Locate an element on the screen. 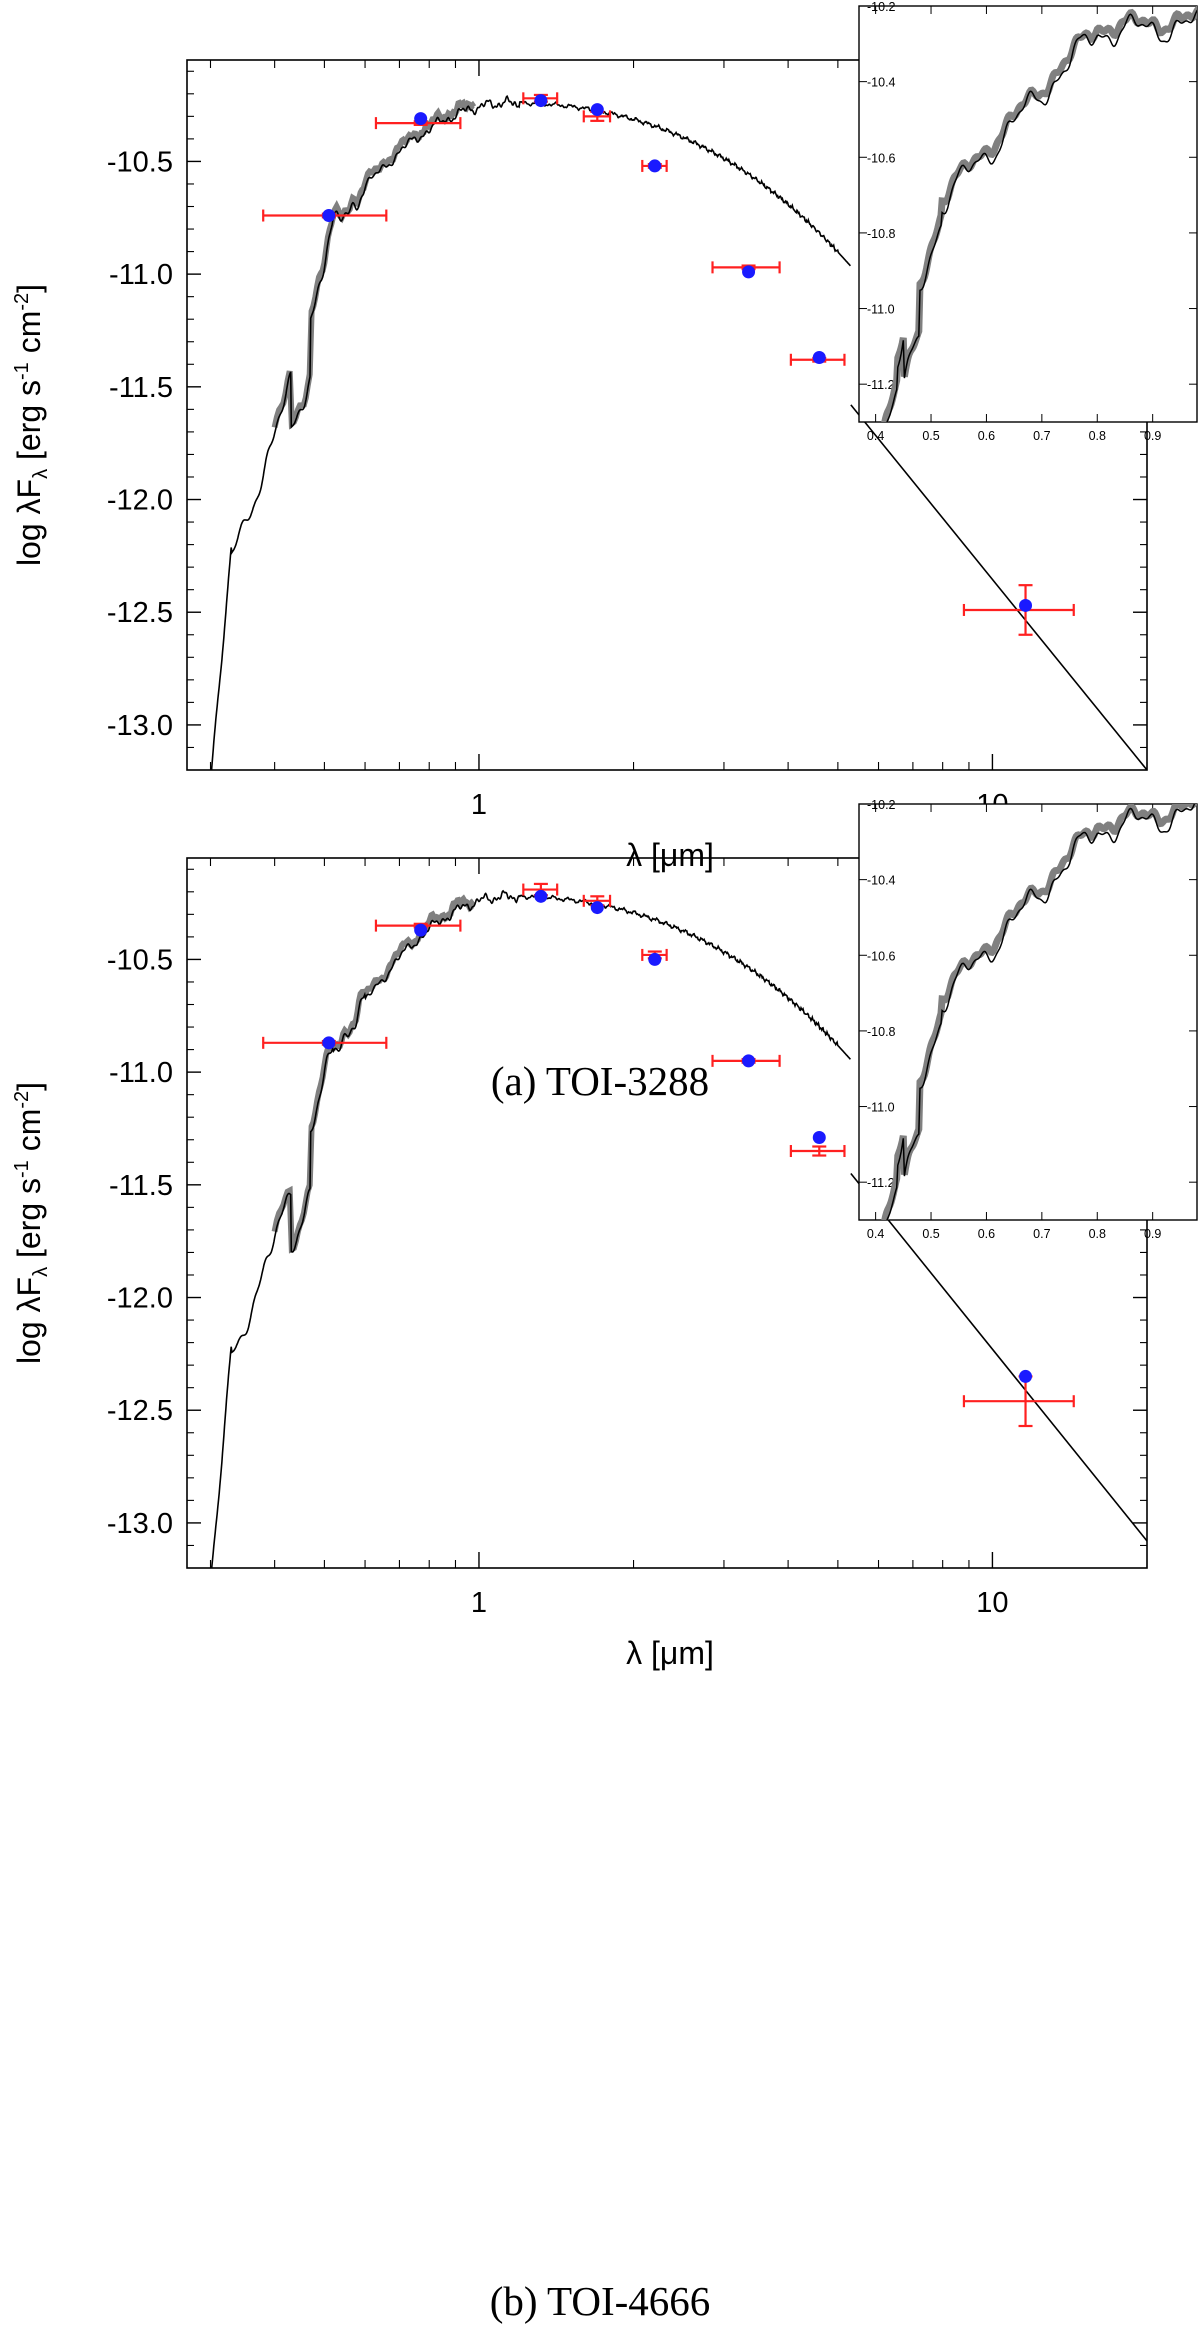  figure-caption: (a) TOI-3288 is located at coordinates (600, 1081).